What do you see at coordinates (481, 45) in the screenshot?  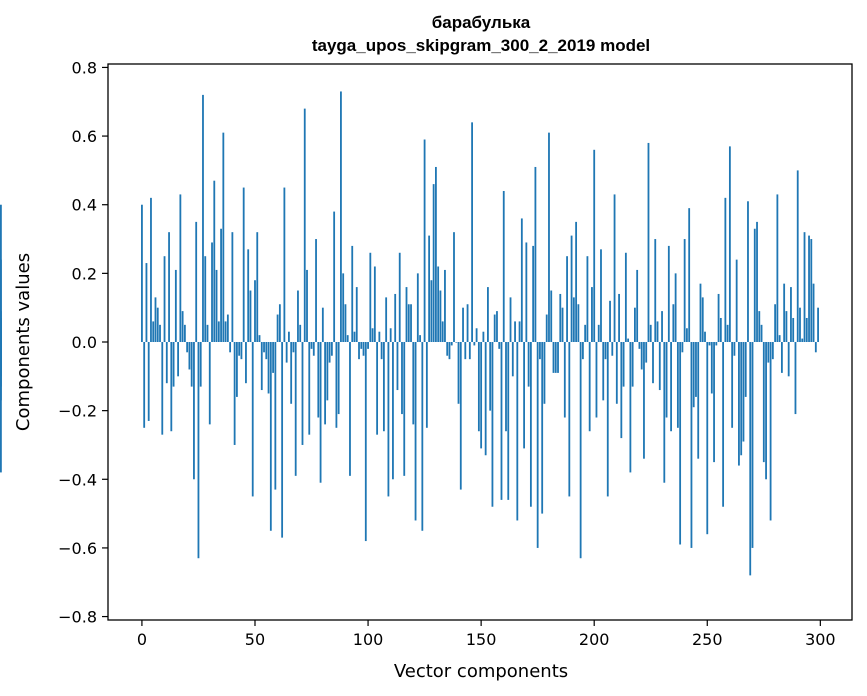 I see `chart-title-line-2: tayga_upos_skipgram_300_2_2019 model` at bounding box center [481, 45].